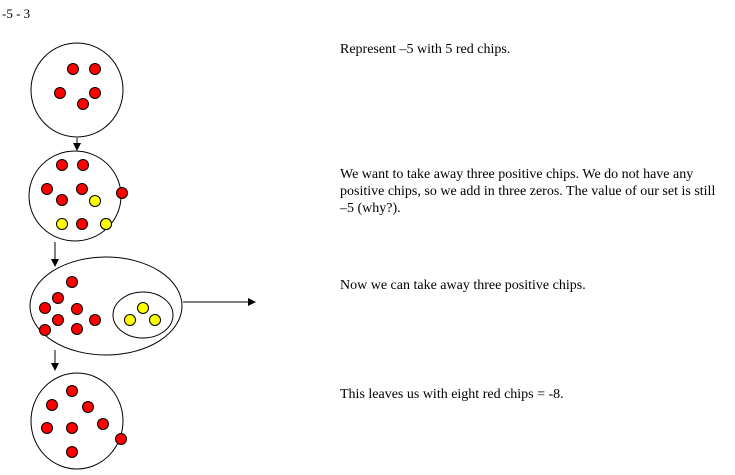 Image resolution: width=735 pixels, height=475 pixels. I want to click on removed-group-oval, so click(143, 315).